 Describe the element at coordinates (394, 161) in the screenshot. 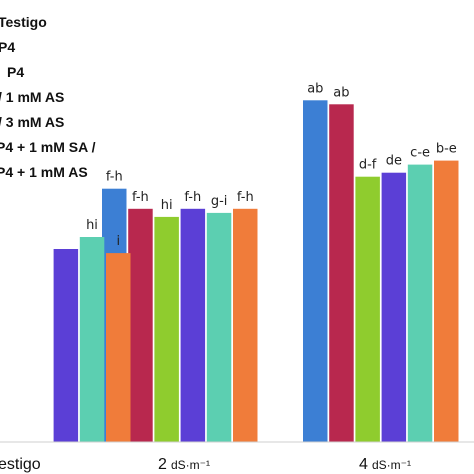

I see `significance-label: de` at that location.